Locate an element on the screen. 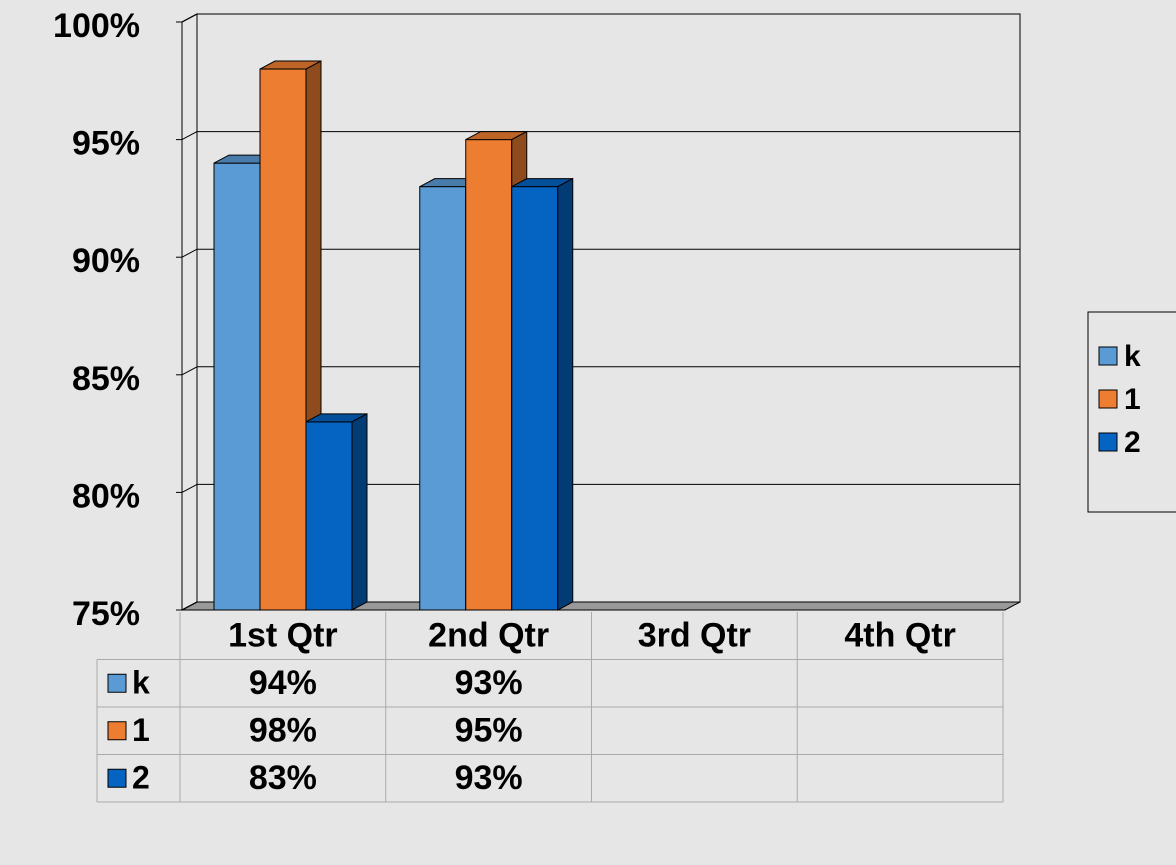 The width and height of the screenshot is (1176, 865). table-header: 2nd Qtr is located at coordinates (488, 636).